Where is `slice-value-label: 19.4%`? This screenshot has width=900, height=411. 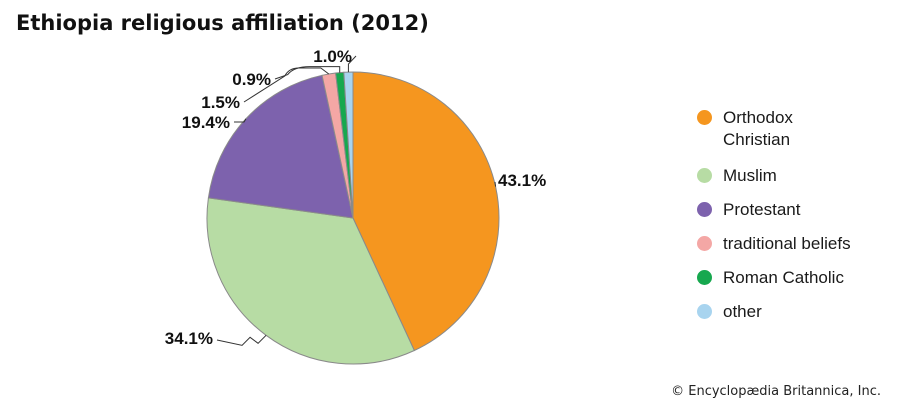
slice-value-label: 19.4% is located at coordinates (206, 122).